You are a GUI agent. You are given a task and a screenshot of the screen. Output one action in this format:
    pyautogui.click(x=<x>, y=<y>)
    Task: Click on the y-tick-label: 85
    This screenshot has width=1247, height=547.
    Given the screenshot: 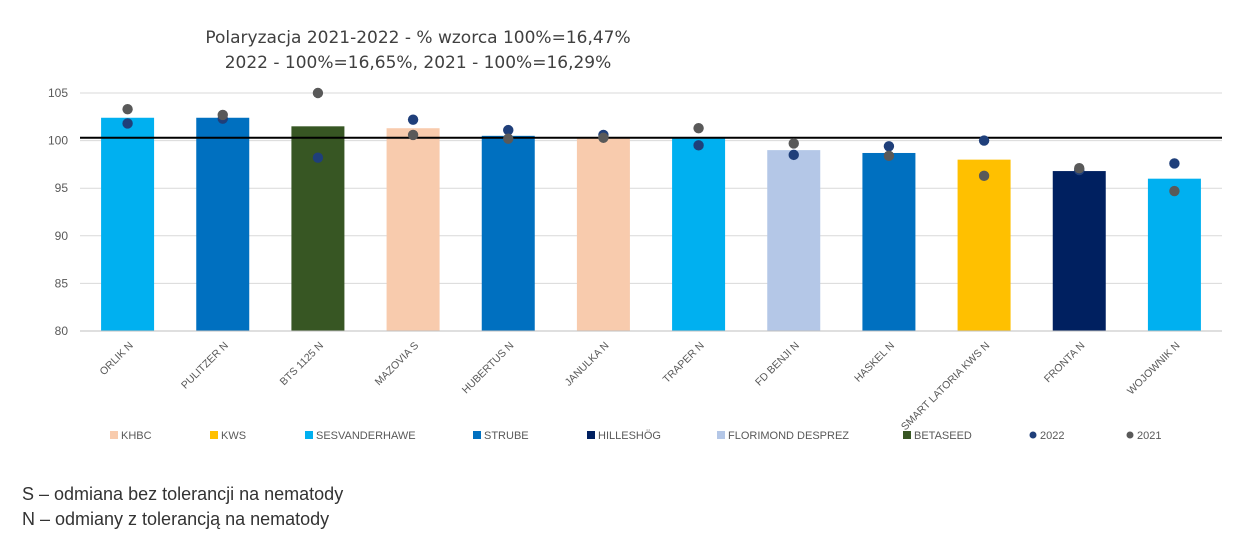 What is the action you would take?
    pyautogui.click(x=62, y=283)
    